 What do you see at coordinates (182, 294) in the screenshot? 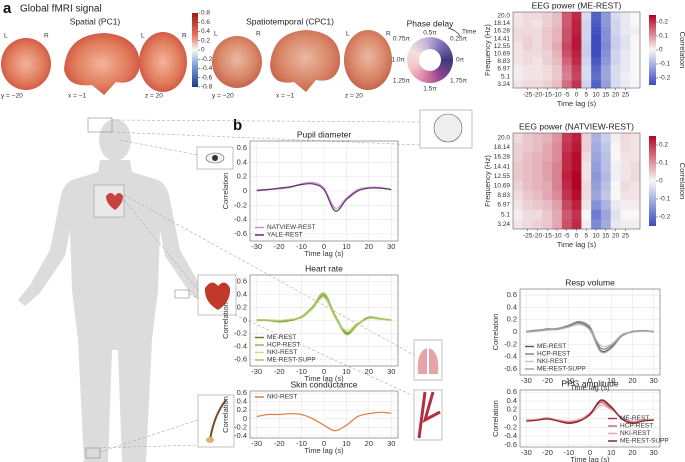
I see `organ-box` at bounding box center [182, 294].